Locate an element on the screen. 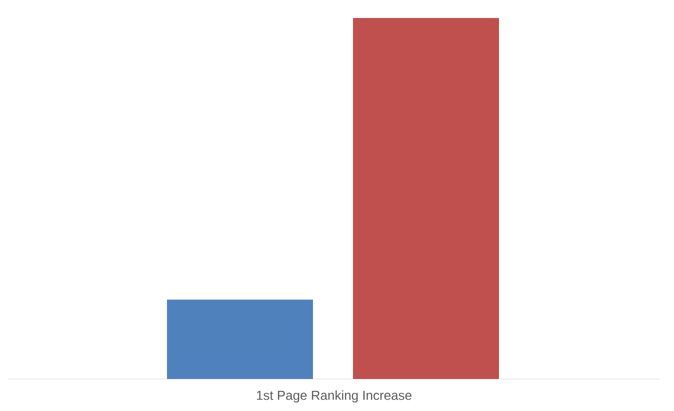  x-axis-title: 1st Page Ranking Increase is located at coordinates (334, 396).